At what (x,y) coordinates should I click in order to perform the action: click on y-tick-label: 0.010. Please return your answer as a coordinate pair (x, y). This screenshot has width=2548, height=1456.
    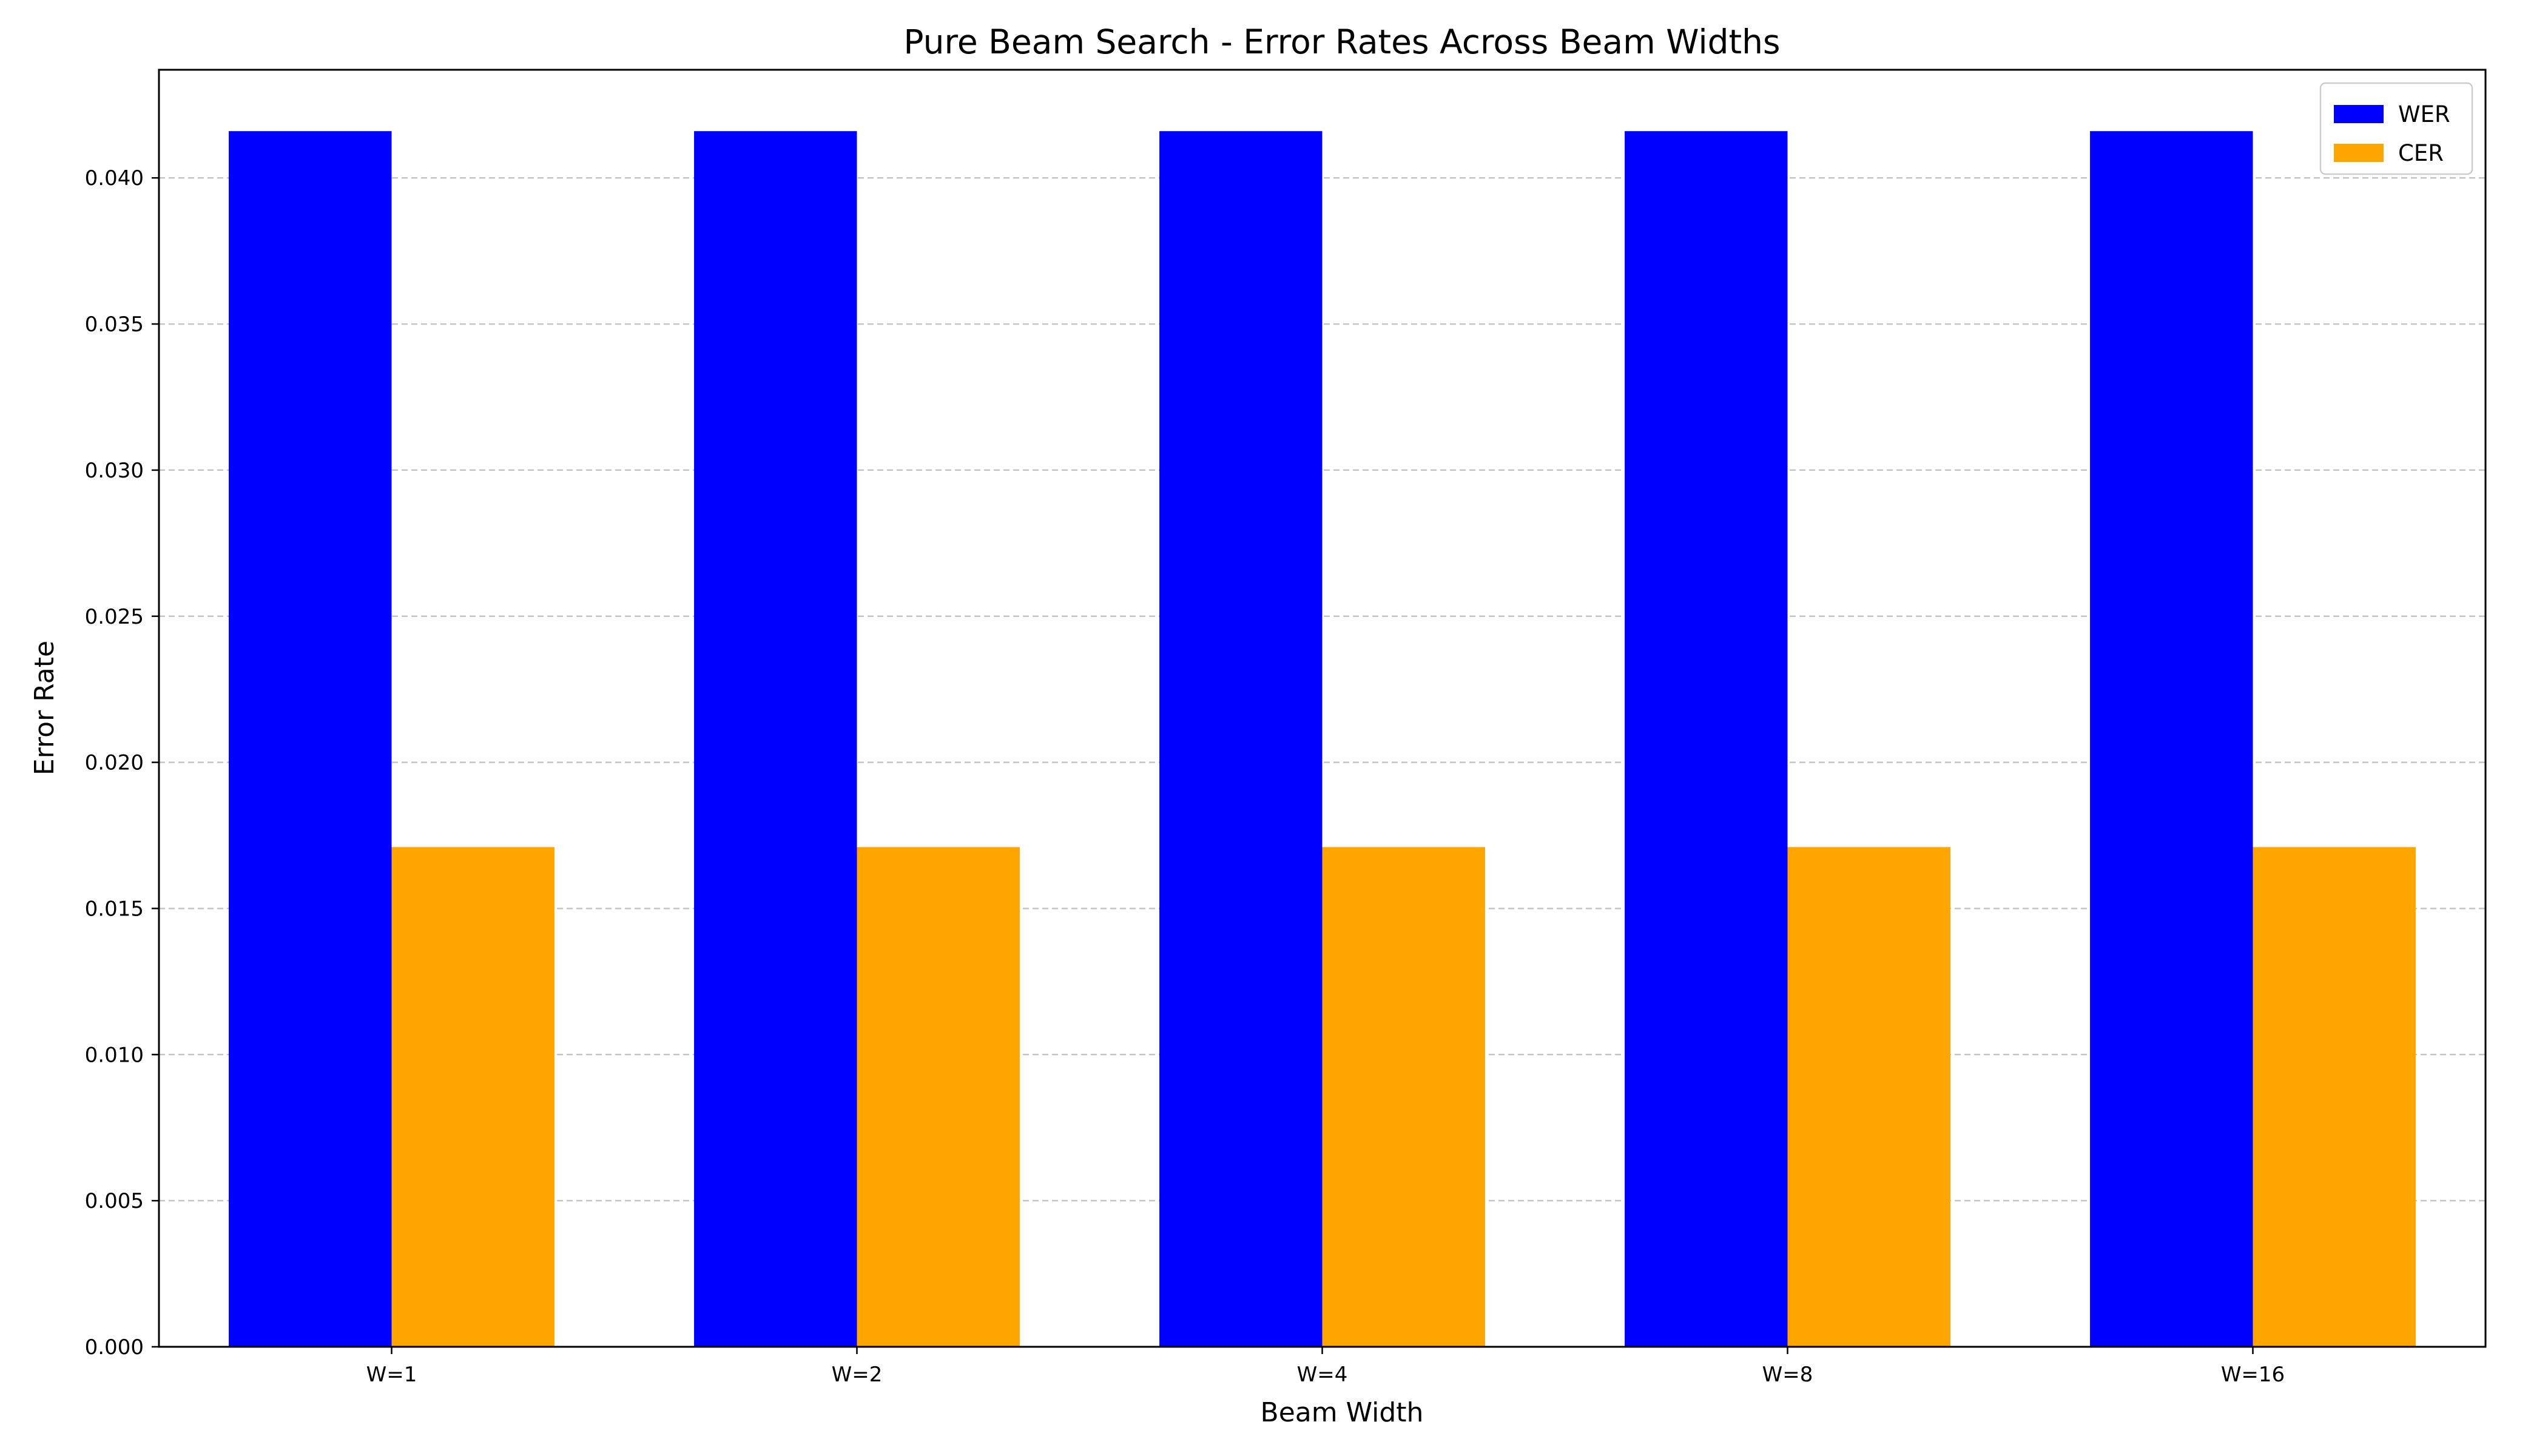
    Looking at the image, I should click on (114, 1055).